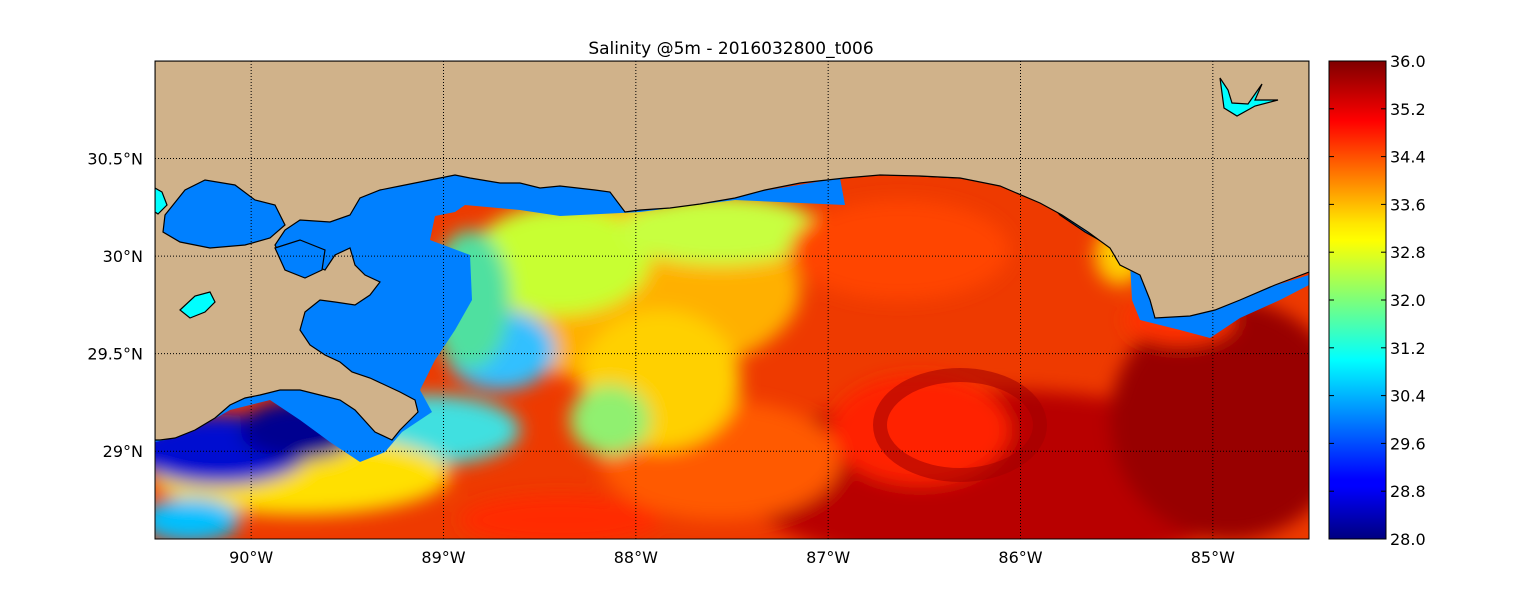 Image resolution: width=1539 pixels, height=600 pixels. Describe the element at coordinates (1408, 204) in the screenshot. I see `colorbar-tick-label: 33.6` at that location.